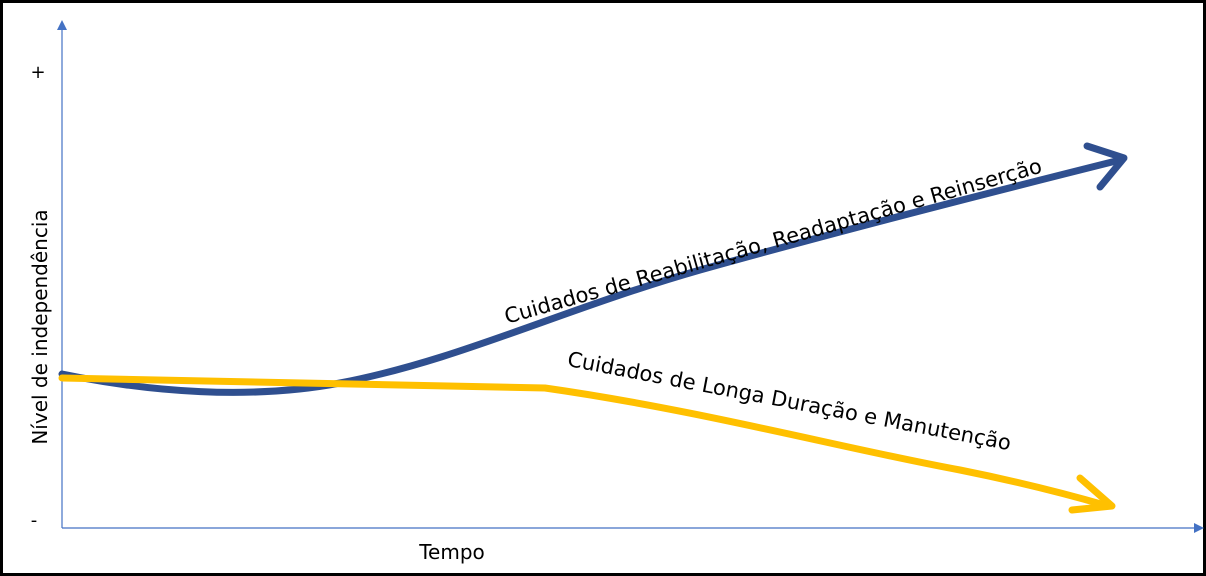 The width and height of the screenshot is (1206, 576). What do you see at coordinates (1105, 166) in the screenshot?
I see `rehab-arrowhead` at bounding box center [1105, 166].